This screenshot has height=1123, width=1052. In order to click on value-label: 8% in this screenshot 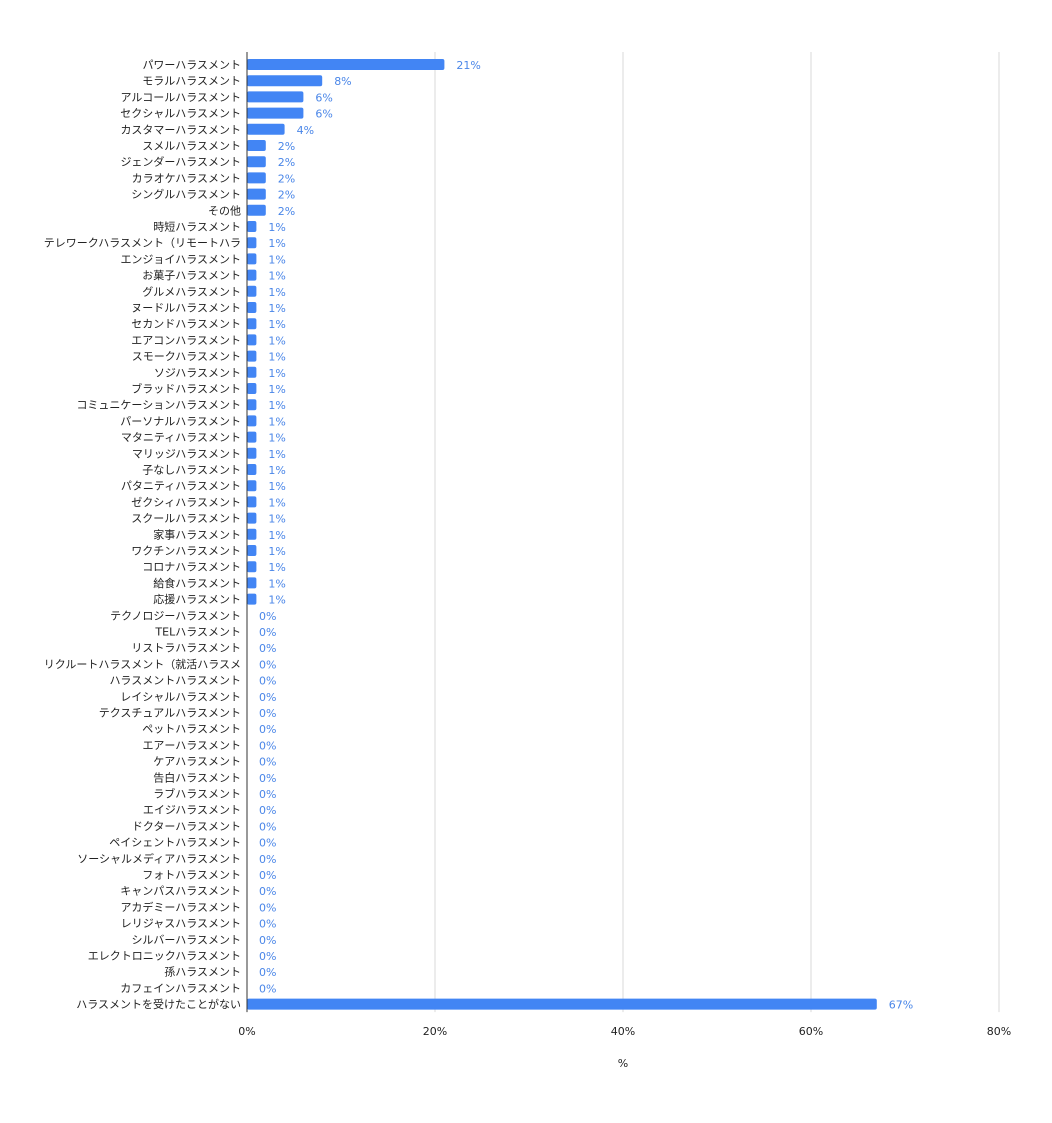, I will do `click(342, 81)`.